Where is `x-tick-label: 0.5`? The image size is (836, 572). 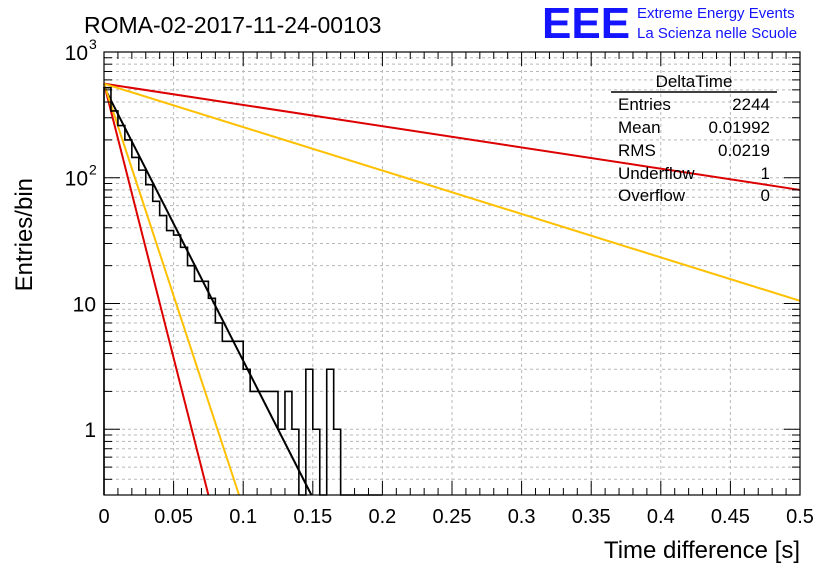 x-tick-label: 0.5 is located at coordinates (800, 517).